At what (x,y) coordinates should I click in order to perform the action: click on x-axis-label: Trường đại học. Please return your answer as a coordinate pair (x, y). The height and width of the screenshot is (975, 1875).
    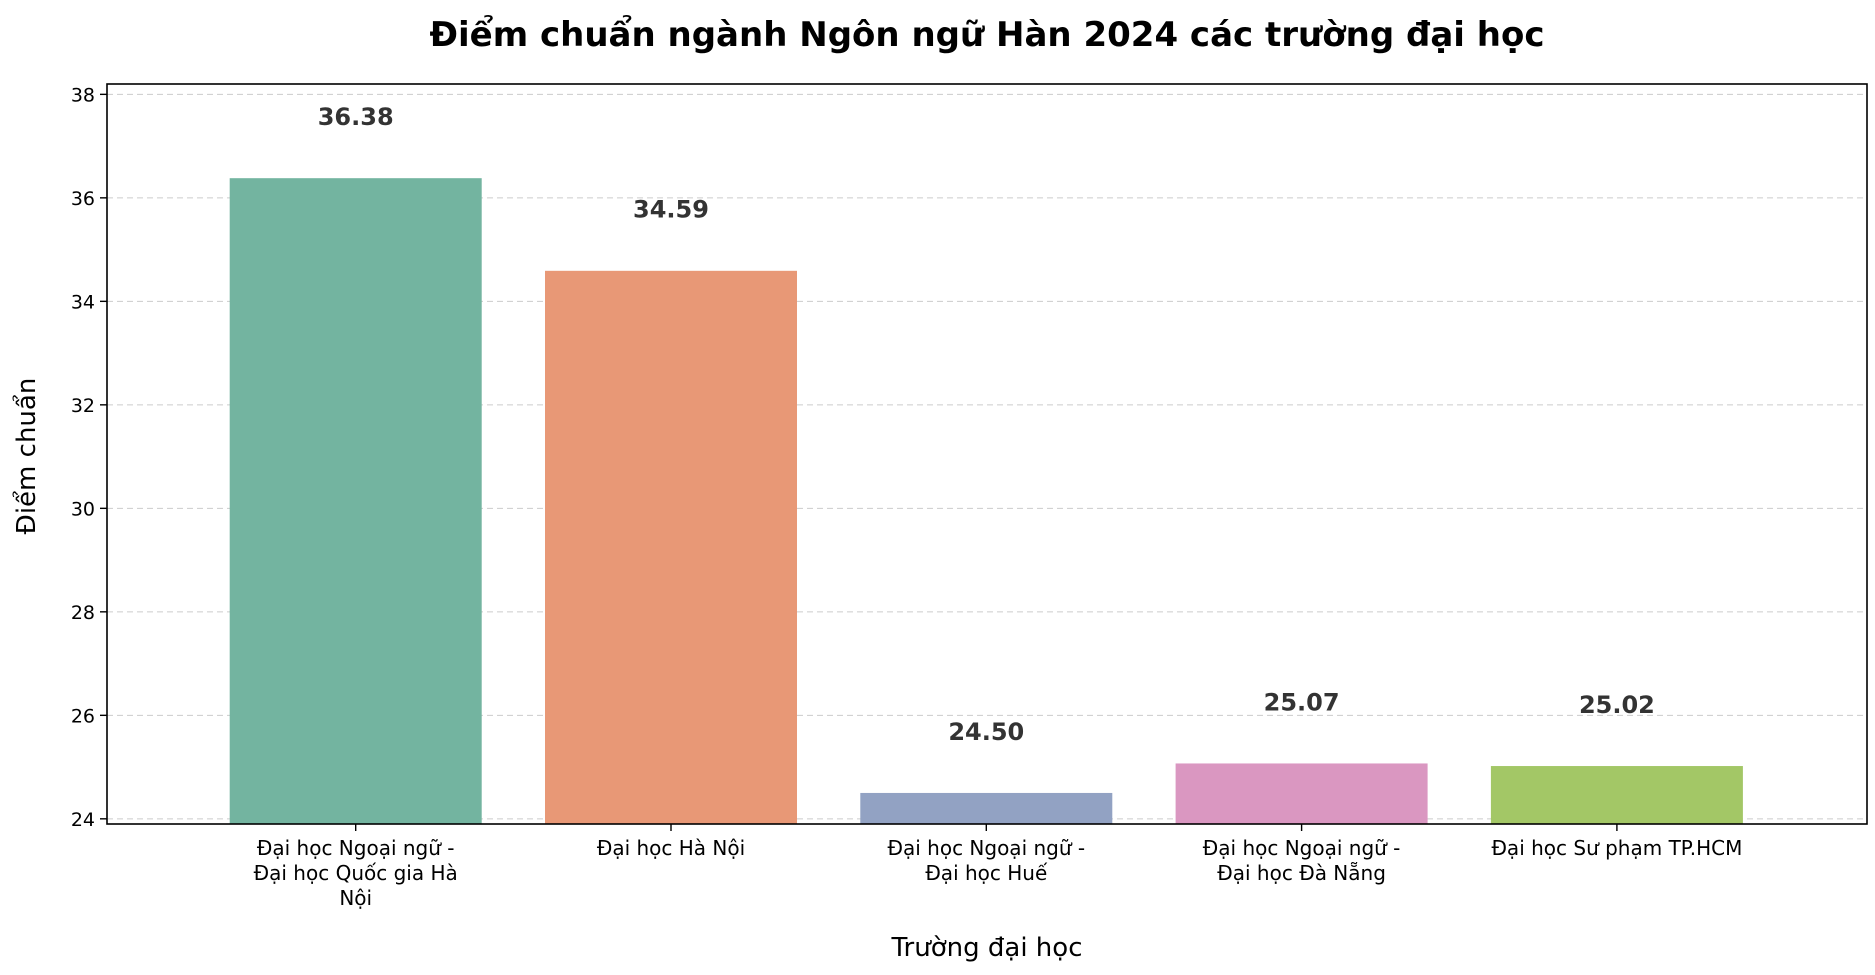
    Looking at the image, I should click on (987, 948).